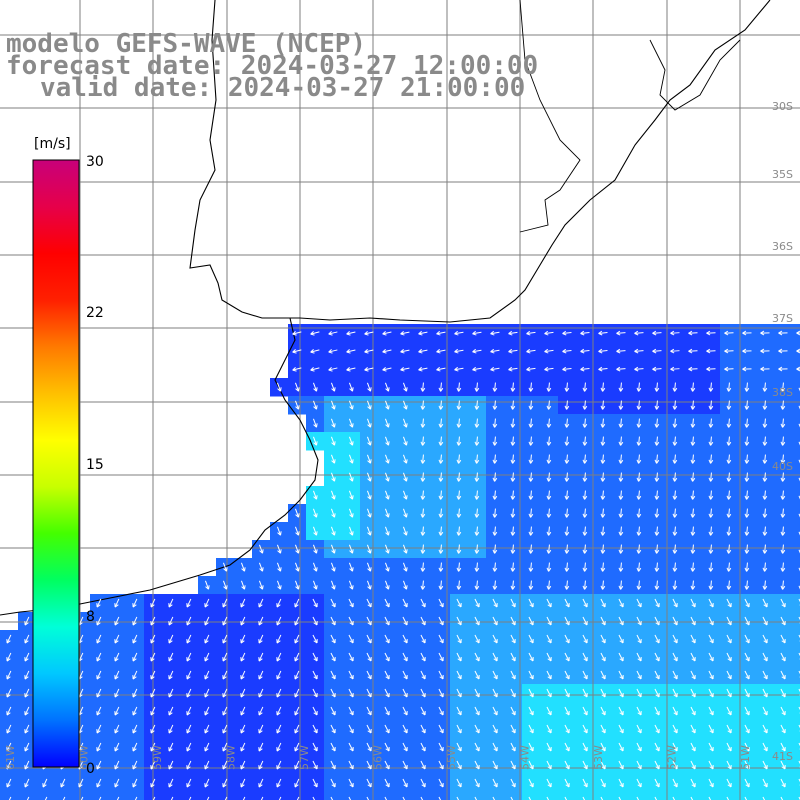 This screenshot has width=800, height=800. Describe the element at coordinates (90, 617) in the screenshot. I see `colorbar-tick-8: 8` at that location.